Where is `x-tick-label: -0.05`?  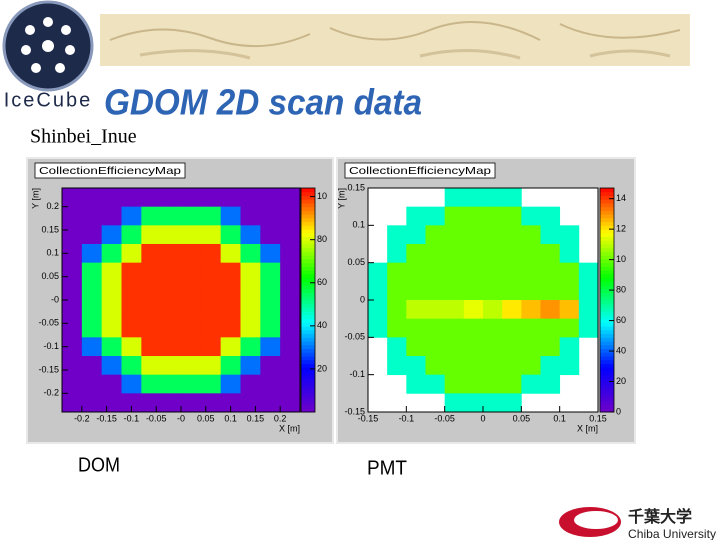 x-tick-label: -0.05 is located at coordinates (156, 418).